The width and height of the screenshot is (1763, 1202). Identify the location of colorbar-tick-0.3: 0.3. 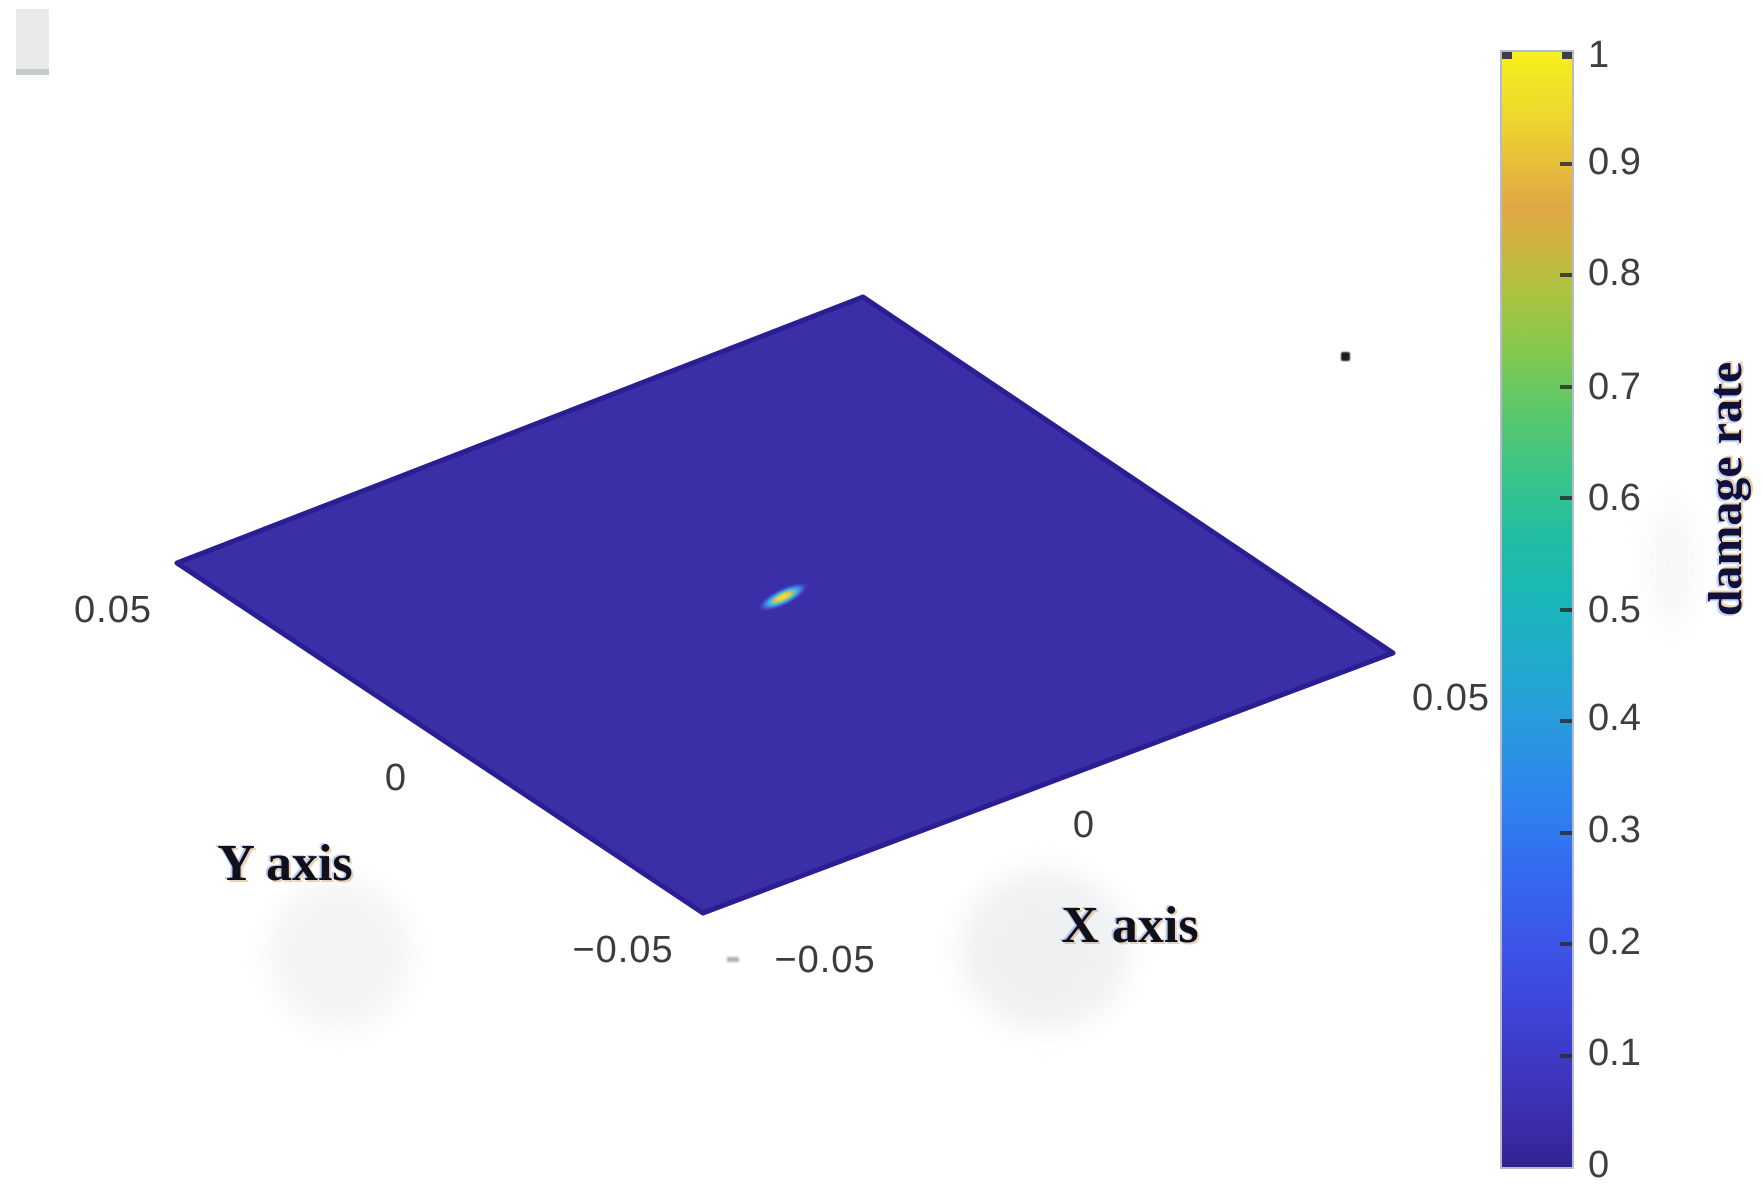
(1614, 830).